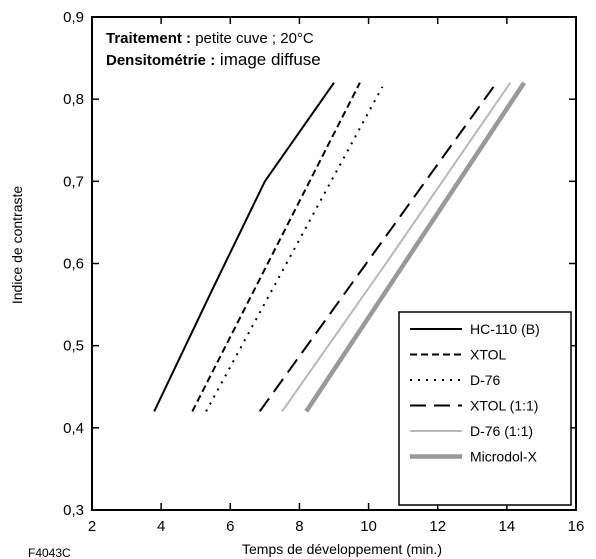 This screenshot has width=596, height=559. Describe the element at coordinates (488, 355) in the screenshot. I see `legend-label-xtol: XTOL` at that location.